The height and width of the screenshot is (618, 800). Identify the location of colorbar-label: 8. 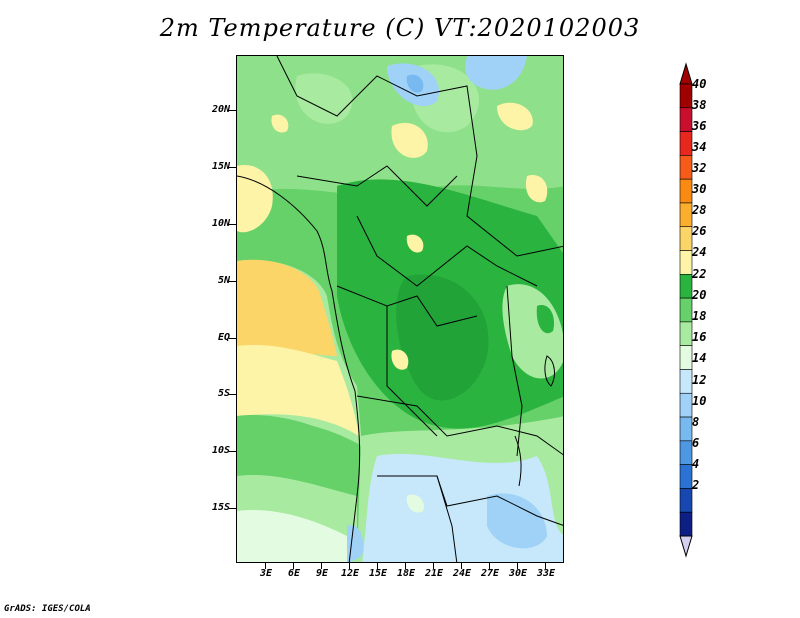
(696, 422).